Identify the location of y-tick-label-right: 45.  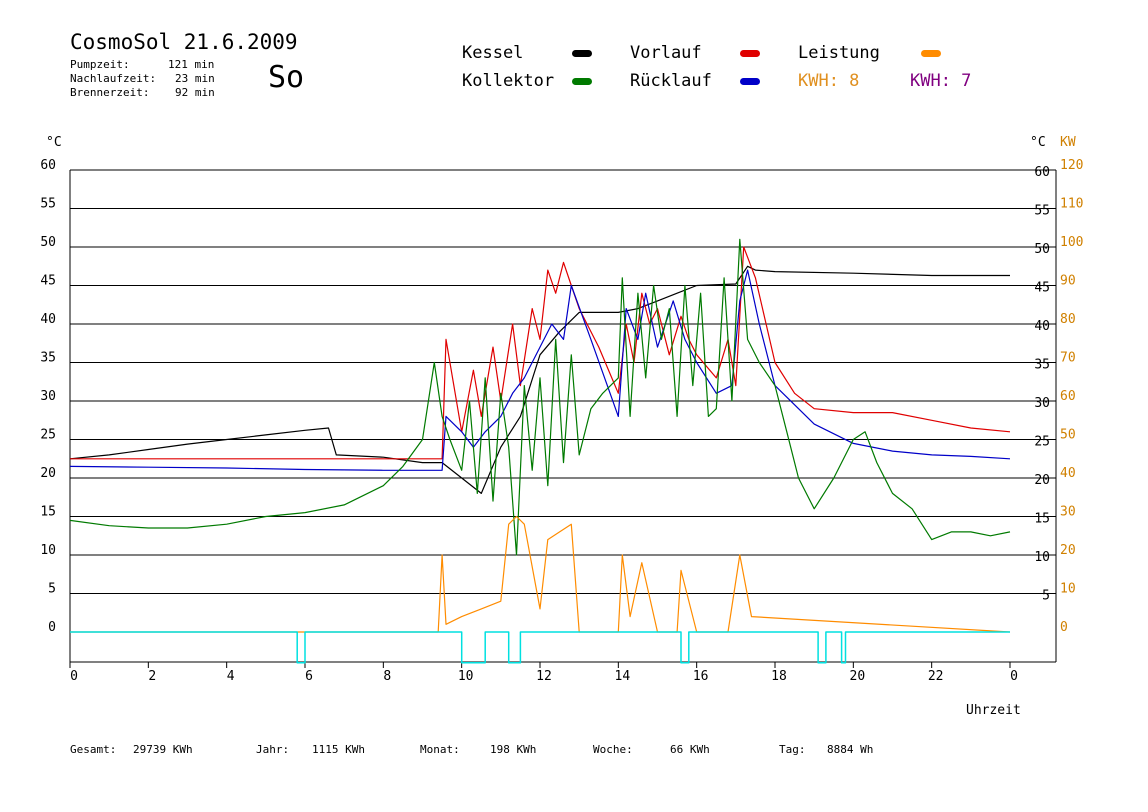
(1042, 288).